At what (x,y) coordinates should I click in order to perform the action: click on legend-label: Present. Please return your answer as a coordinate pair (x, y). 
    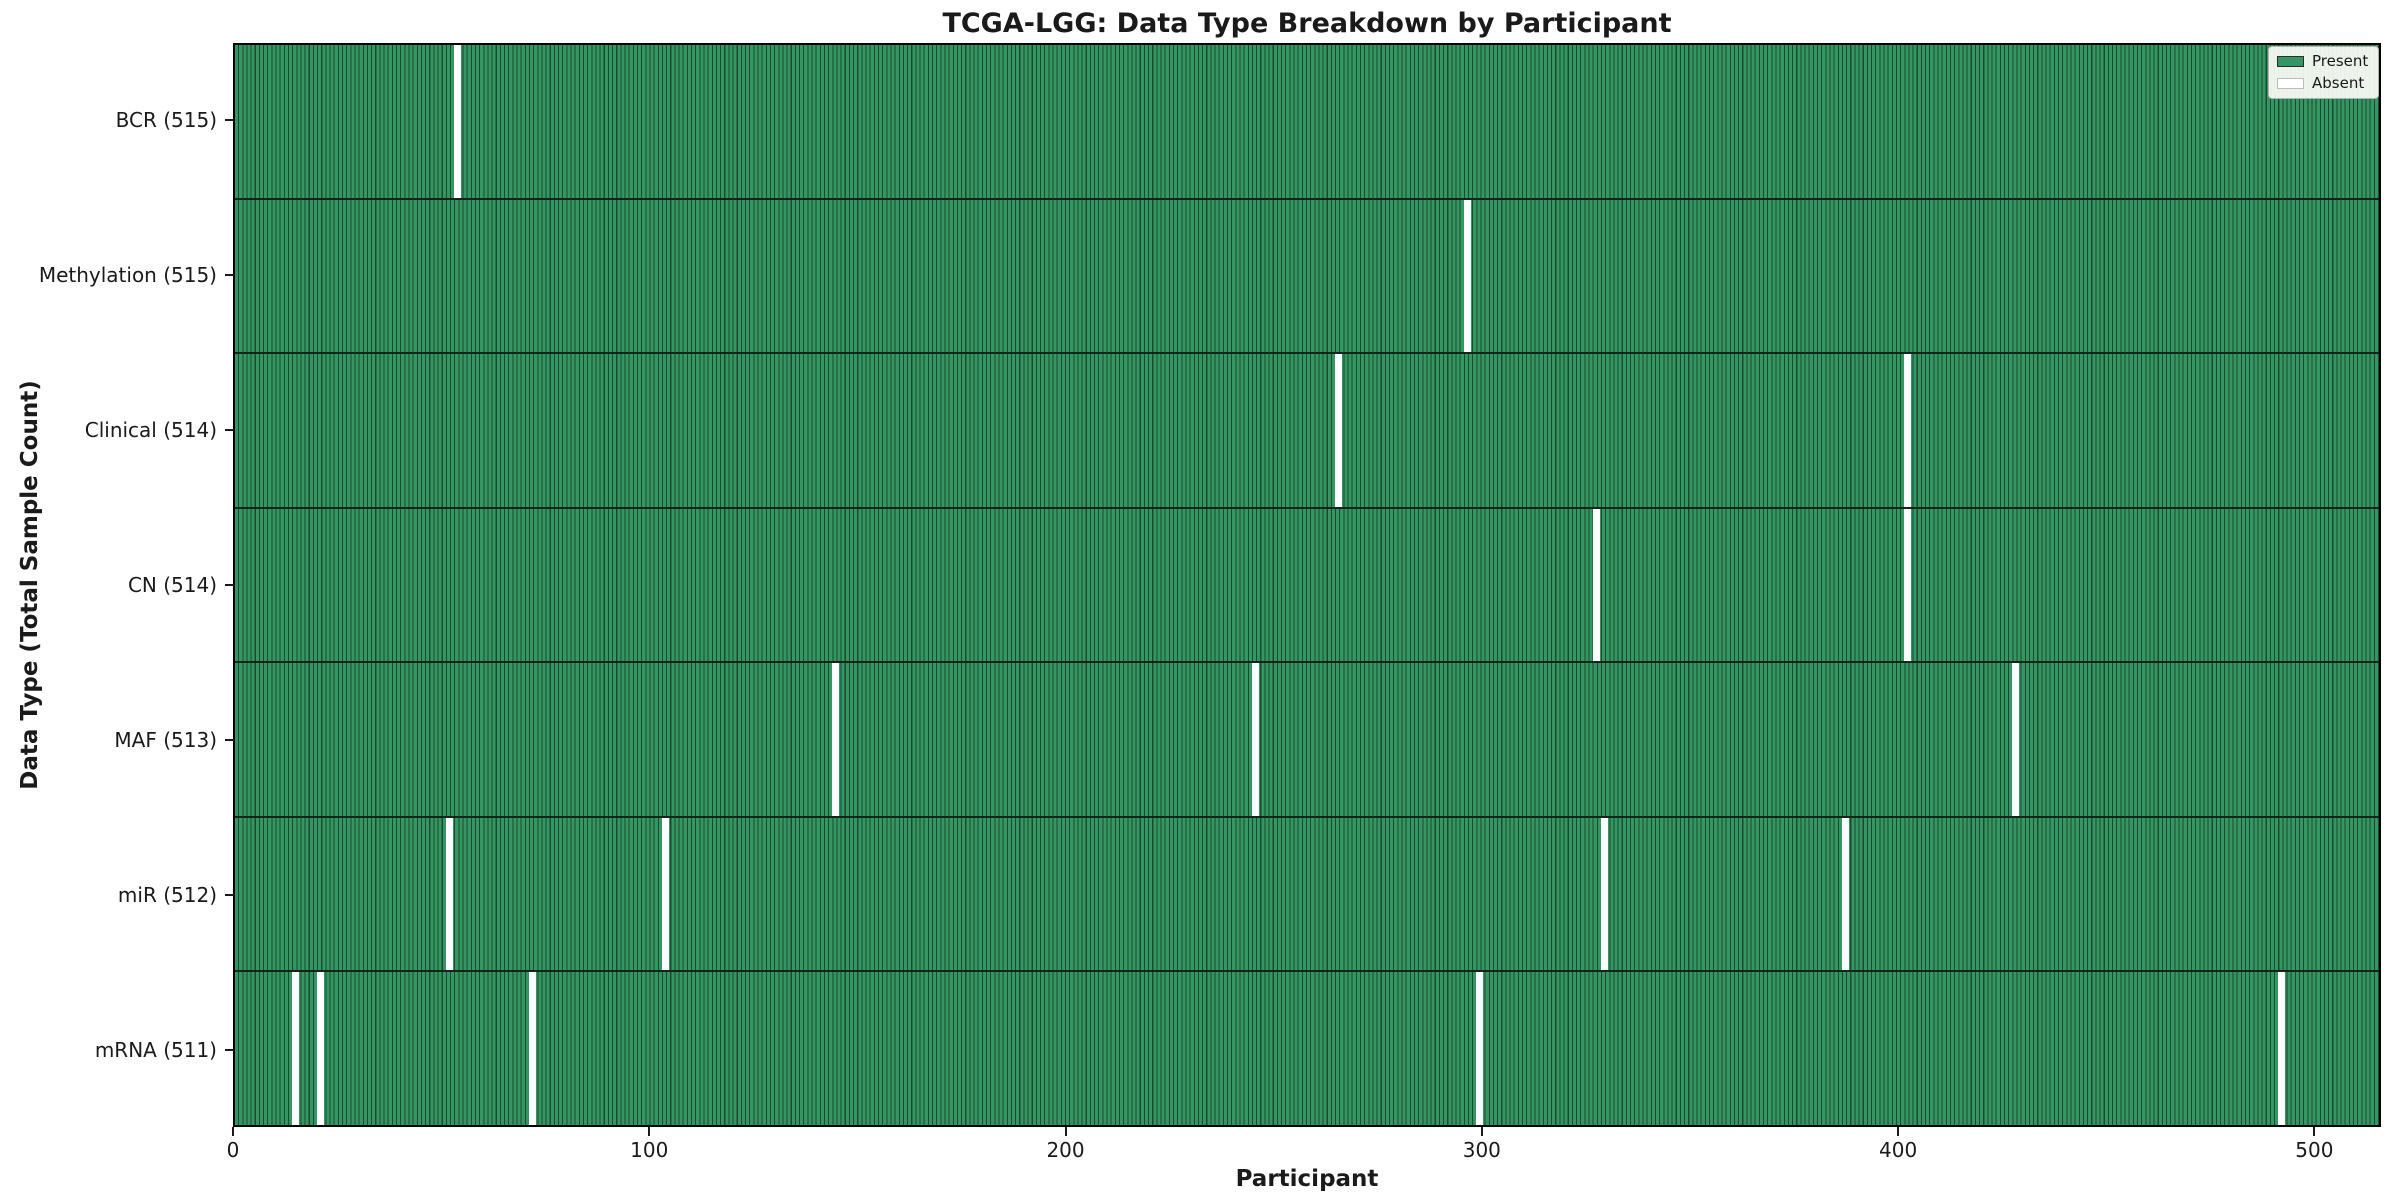
    Looking at the image, I should click on (2340, 61).